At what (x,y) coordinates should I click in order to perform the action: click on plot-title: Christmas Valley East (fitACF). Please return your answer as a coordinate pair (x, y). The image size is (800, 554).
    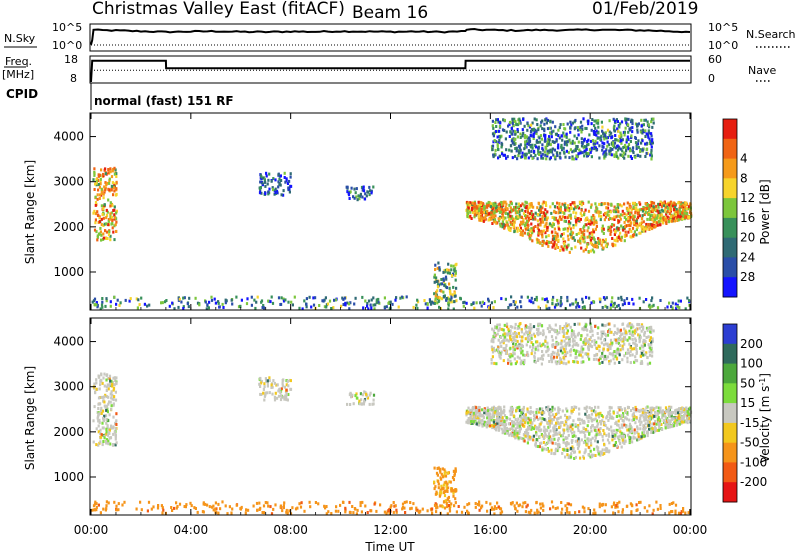
    Looking at the image, I should click on (218, 9).